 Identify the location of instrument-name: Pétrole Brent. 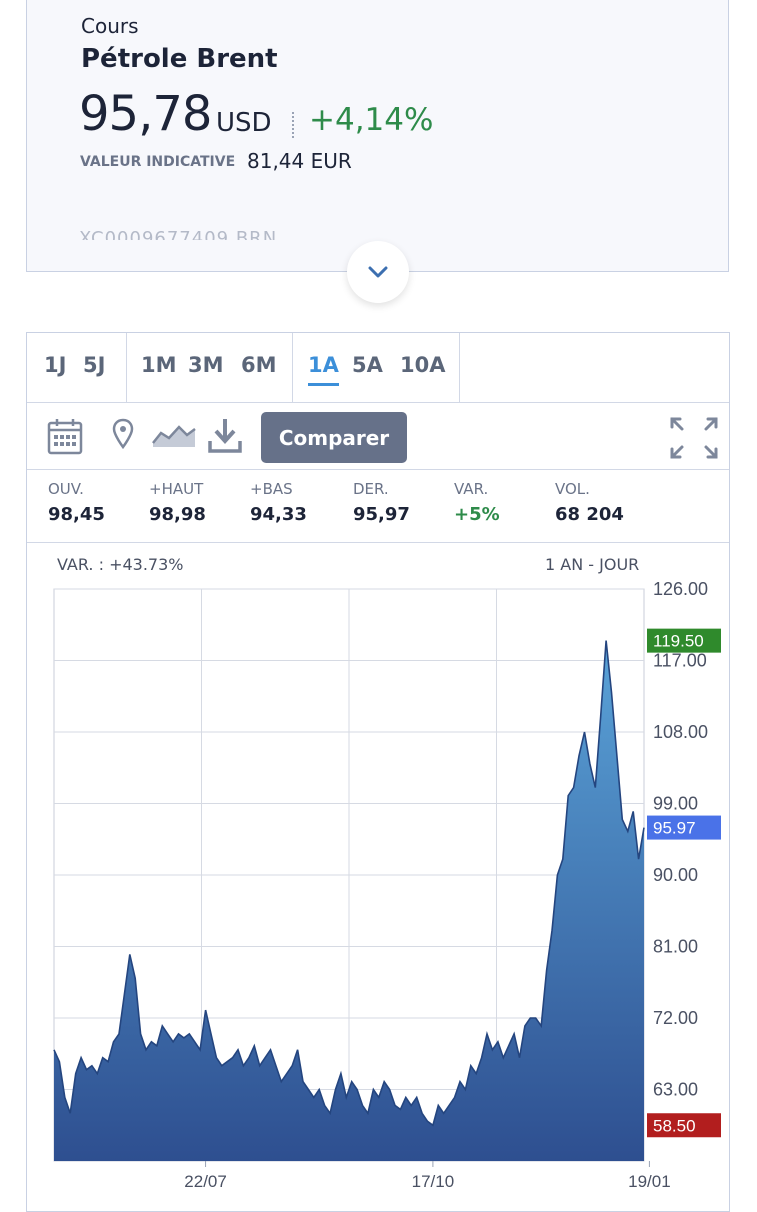
(179, 59).